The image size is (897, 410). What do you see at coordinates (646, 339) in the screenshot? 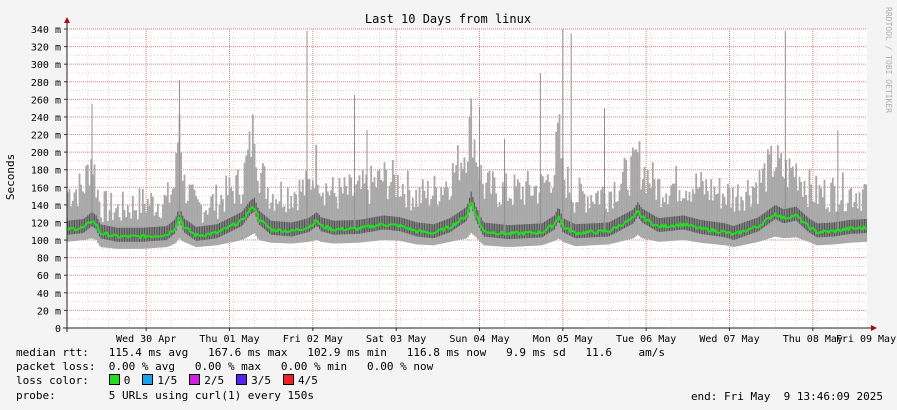
I see `x-tick-label: Tue 06 May` at bounding box center [646, 339].